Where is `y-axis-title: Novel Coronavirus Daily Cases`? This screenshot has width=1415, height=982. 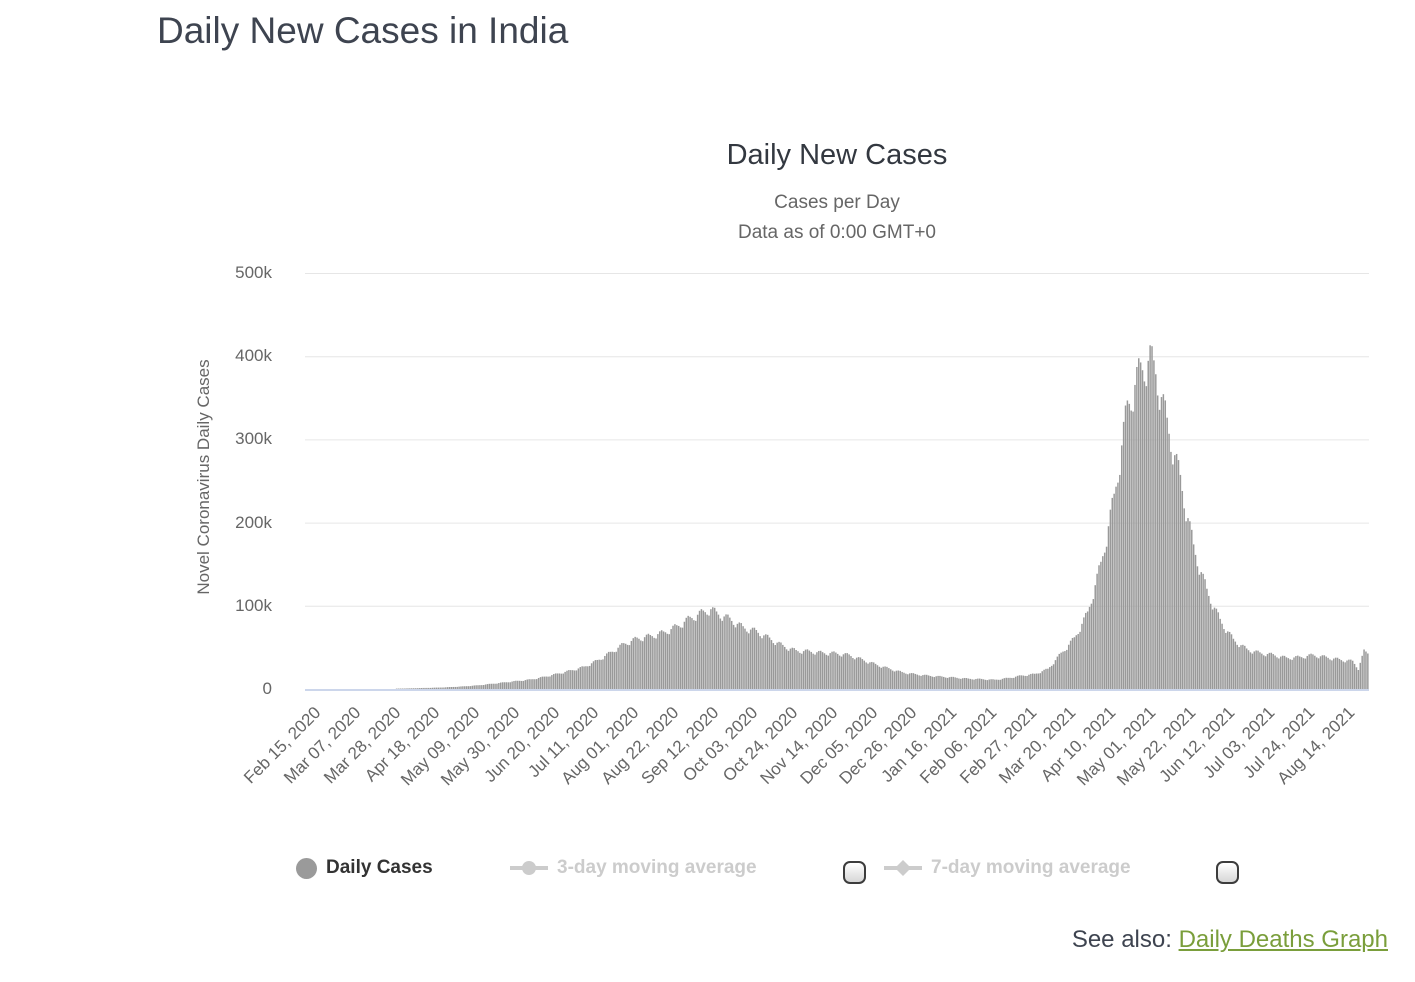 y-axis-title: Novel Coronavirus Daily Cases is located at coordinates (203, 477).